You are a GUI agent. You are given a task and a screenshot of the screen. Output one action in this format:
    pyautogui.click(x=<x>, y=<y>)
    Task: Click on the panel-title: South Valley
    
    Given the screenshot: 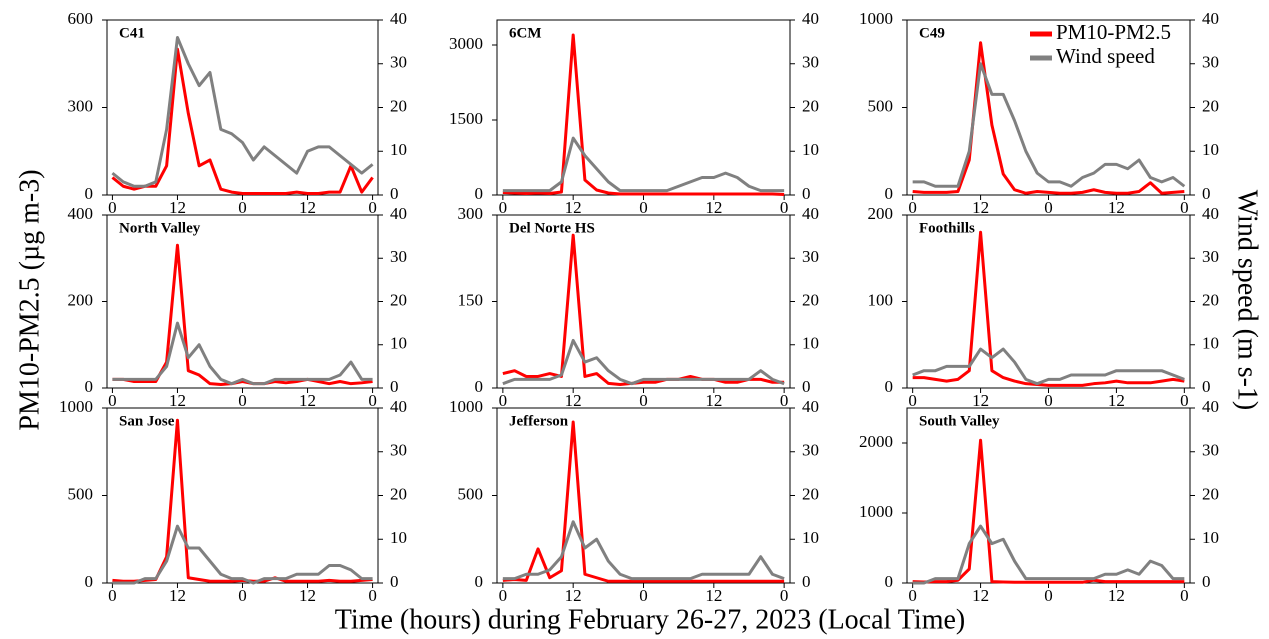 What is the action you would take?
    pyautogui.click(x=959, y=421)
    